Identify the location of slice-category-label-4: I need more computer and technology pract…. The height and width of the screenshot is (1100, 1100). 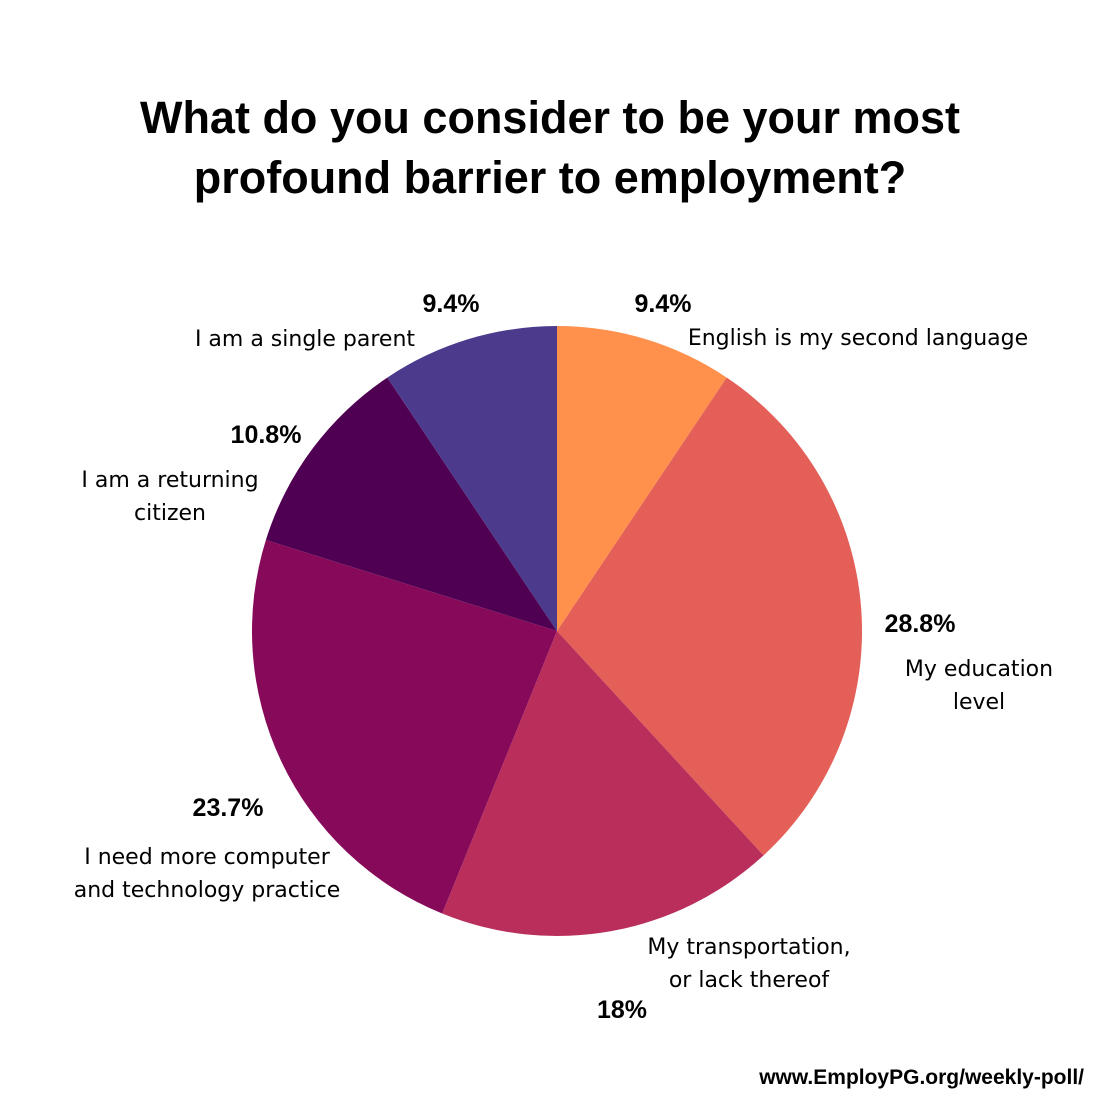
(207, 874).